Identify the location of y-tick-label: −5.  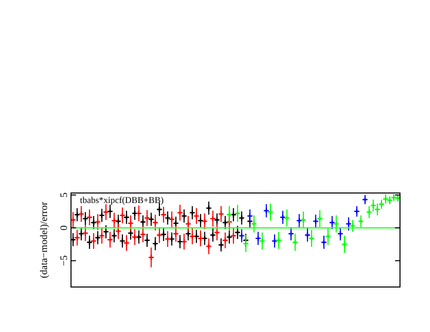
(64, 260).